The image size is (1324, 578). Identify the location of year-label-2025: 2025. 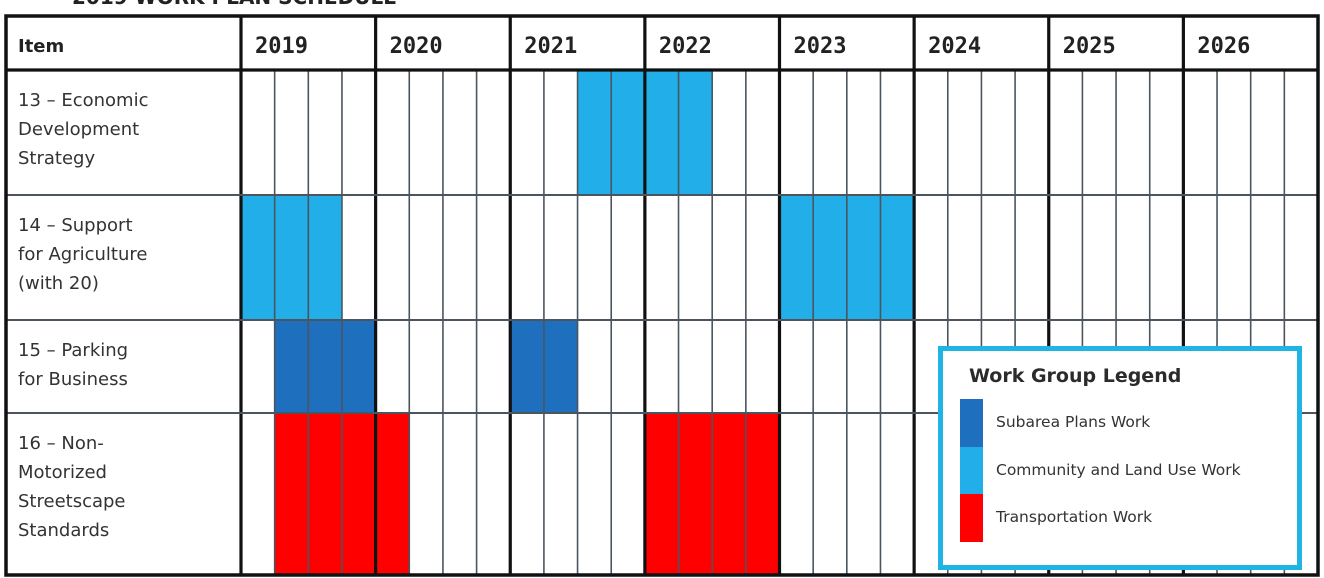
(1089, 46).